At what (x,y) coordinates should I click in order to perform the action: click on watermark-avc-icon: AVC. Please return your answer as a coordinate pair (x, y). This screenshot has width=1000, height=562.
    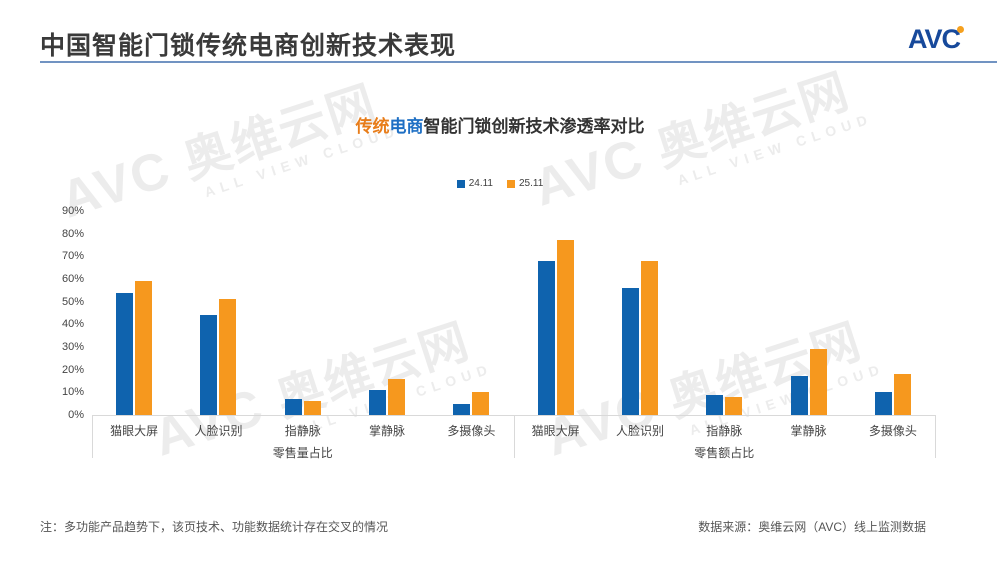
    Looking at the image, I should click on (589, 172).